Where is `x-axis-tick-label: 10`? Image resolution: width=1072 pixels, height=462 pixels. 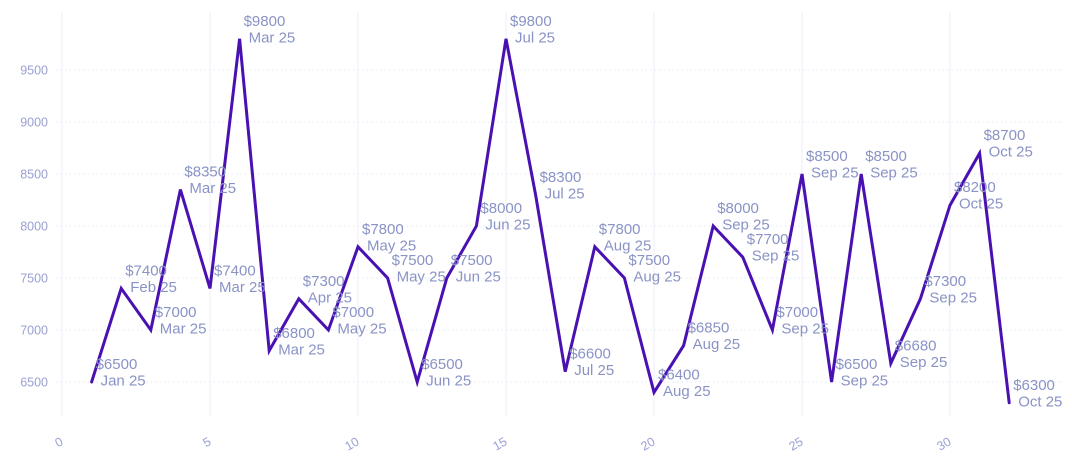 x-axis-tick-label: 10 is located at coordinates (351, 443).